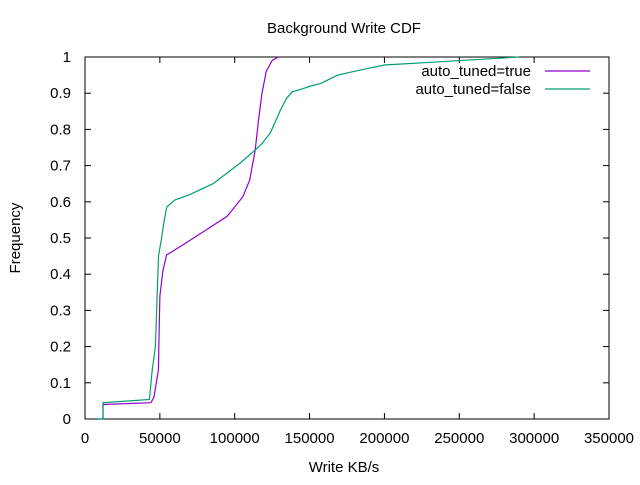 The image size is (640, 485). I want to click on legend-label-0: auto_tuned=true, so click(476, 71).